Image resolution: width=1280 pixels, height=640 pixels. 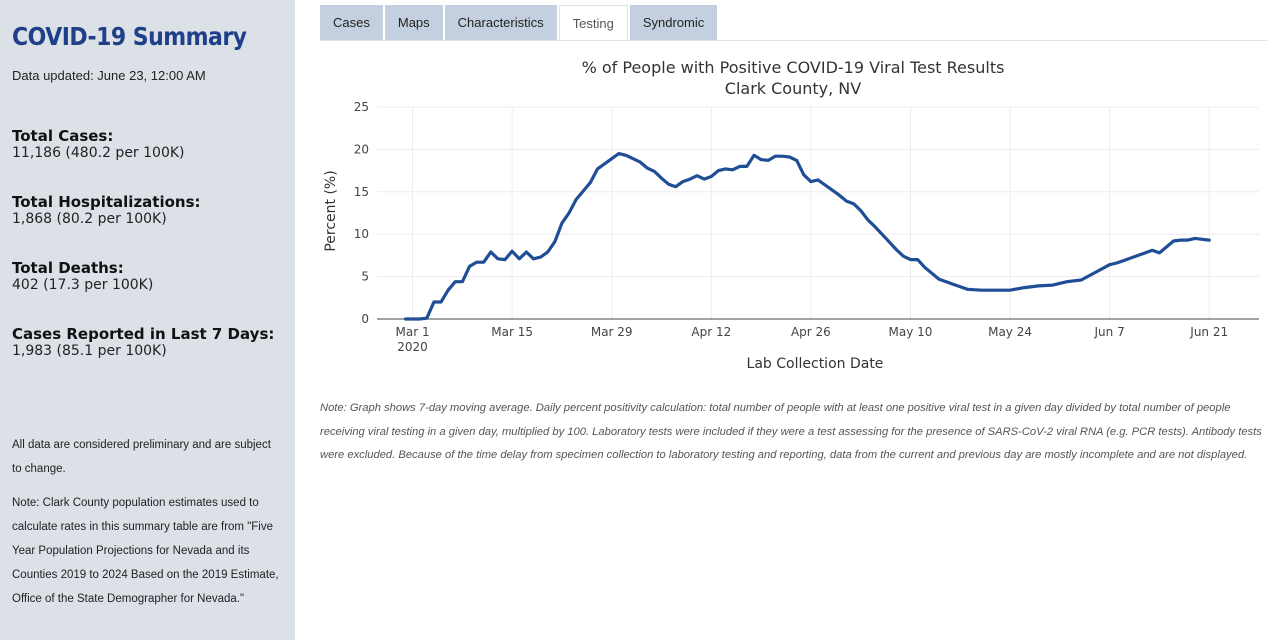 I want to click on y-tick-label: 10, so click(x=361, y=234).